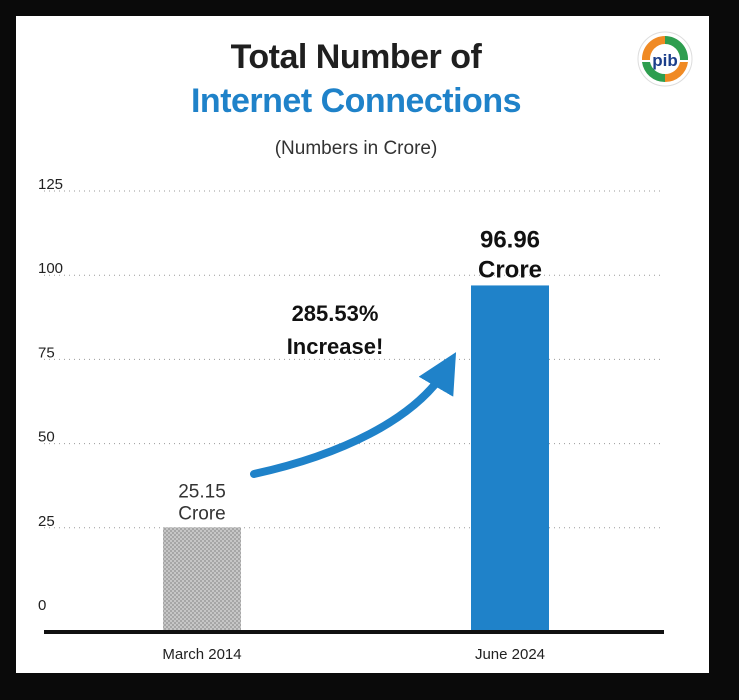 Image resolution: width=739 pixels, height=700 pixels. I want to click on y-tick-label: 75, so click(46, 352).